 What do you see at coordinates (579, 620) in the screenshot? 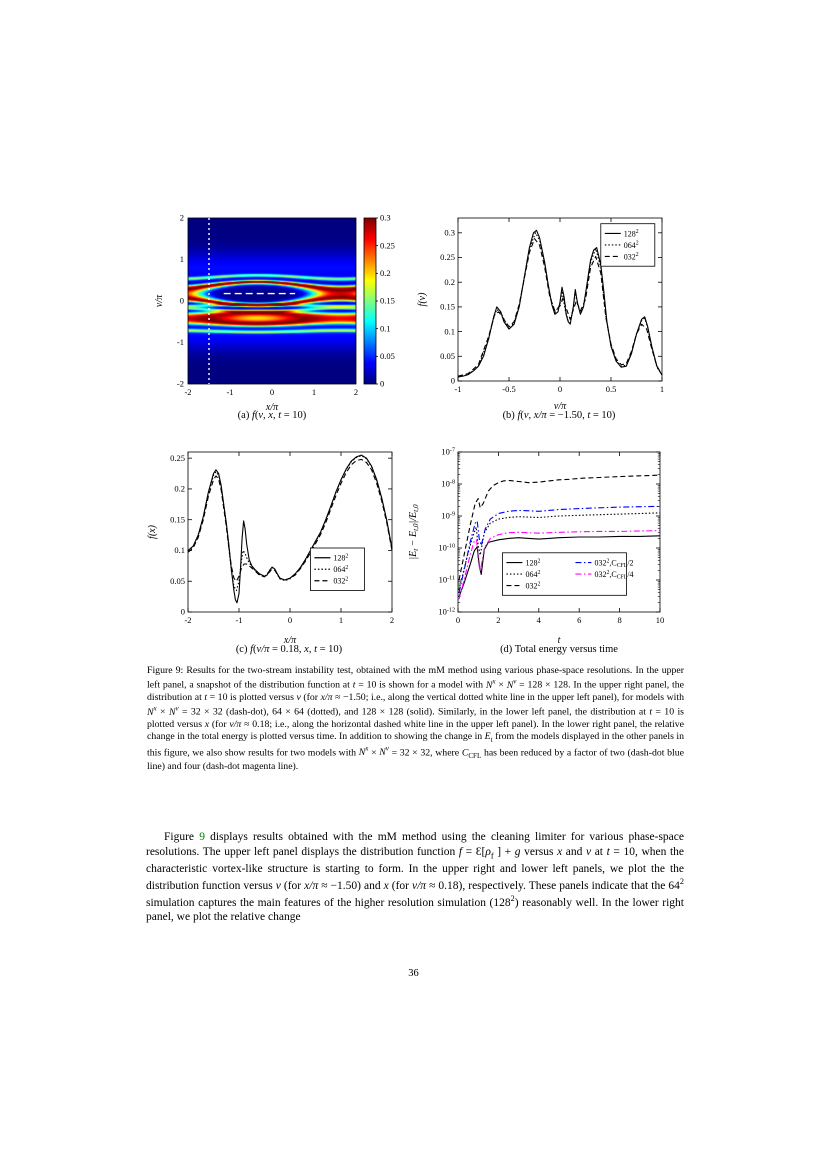
I see `svg-text: 6` at bounding box center [579, 620].